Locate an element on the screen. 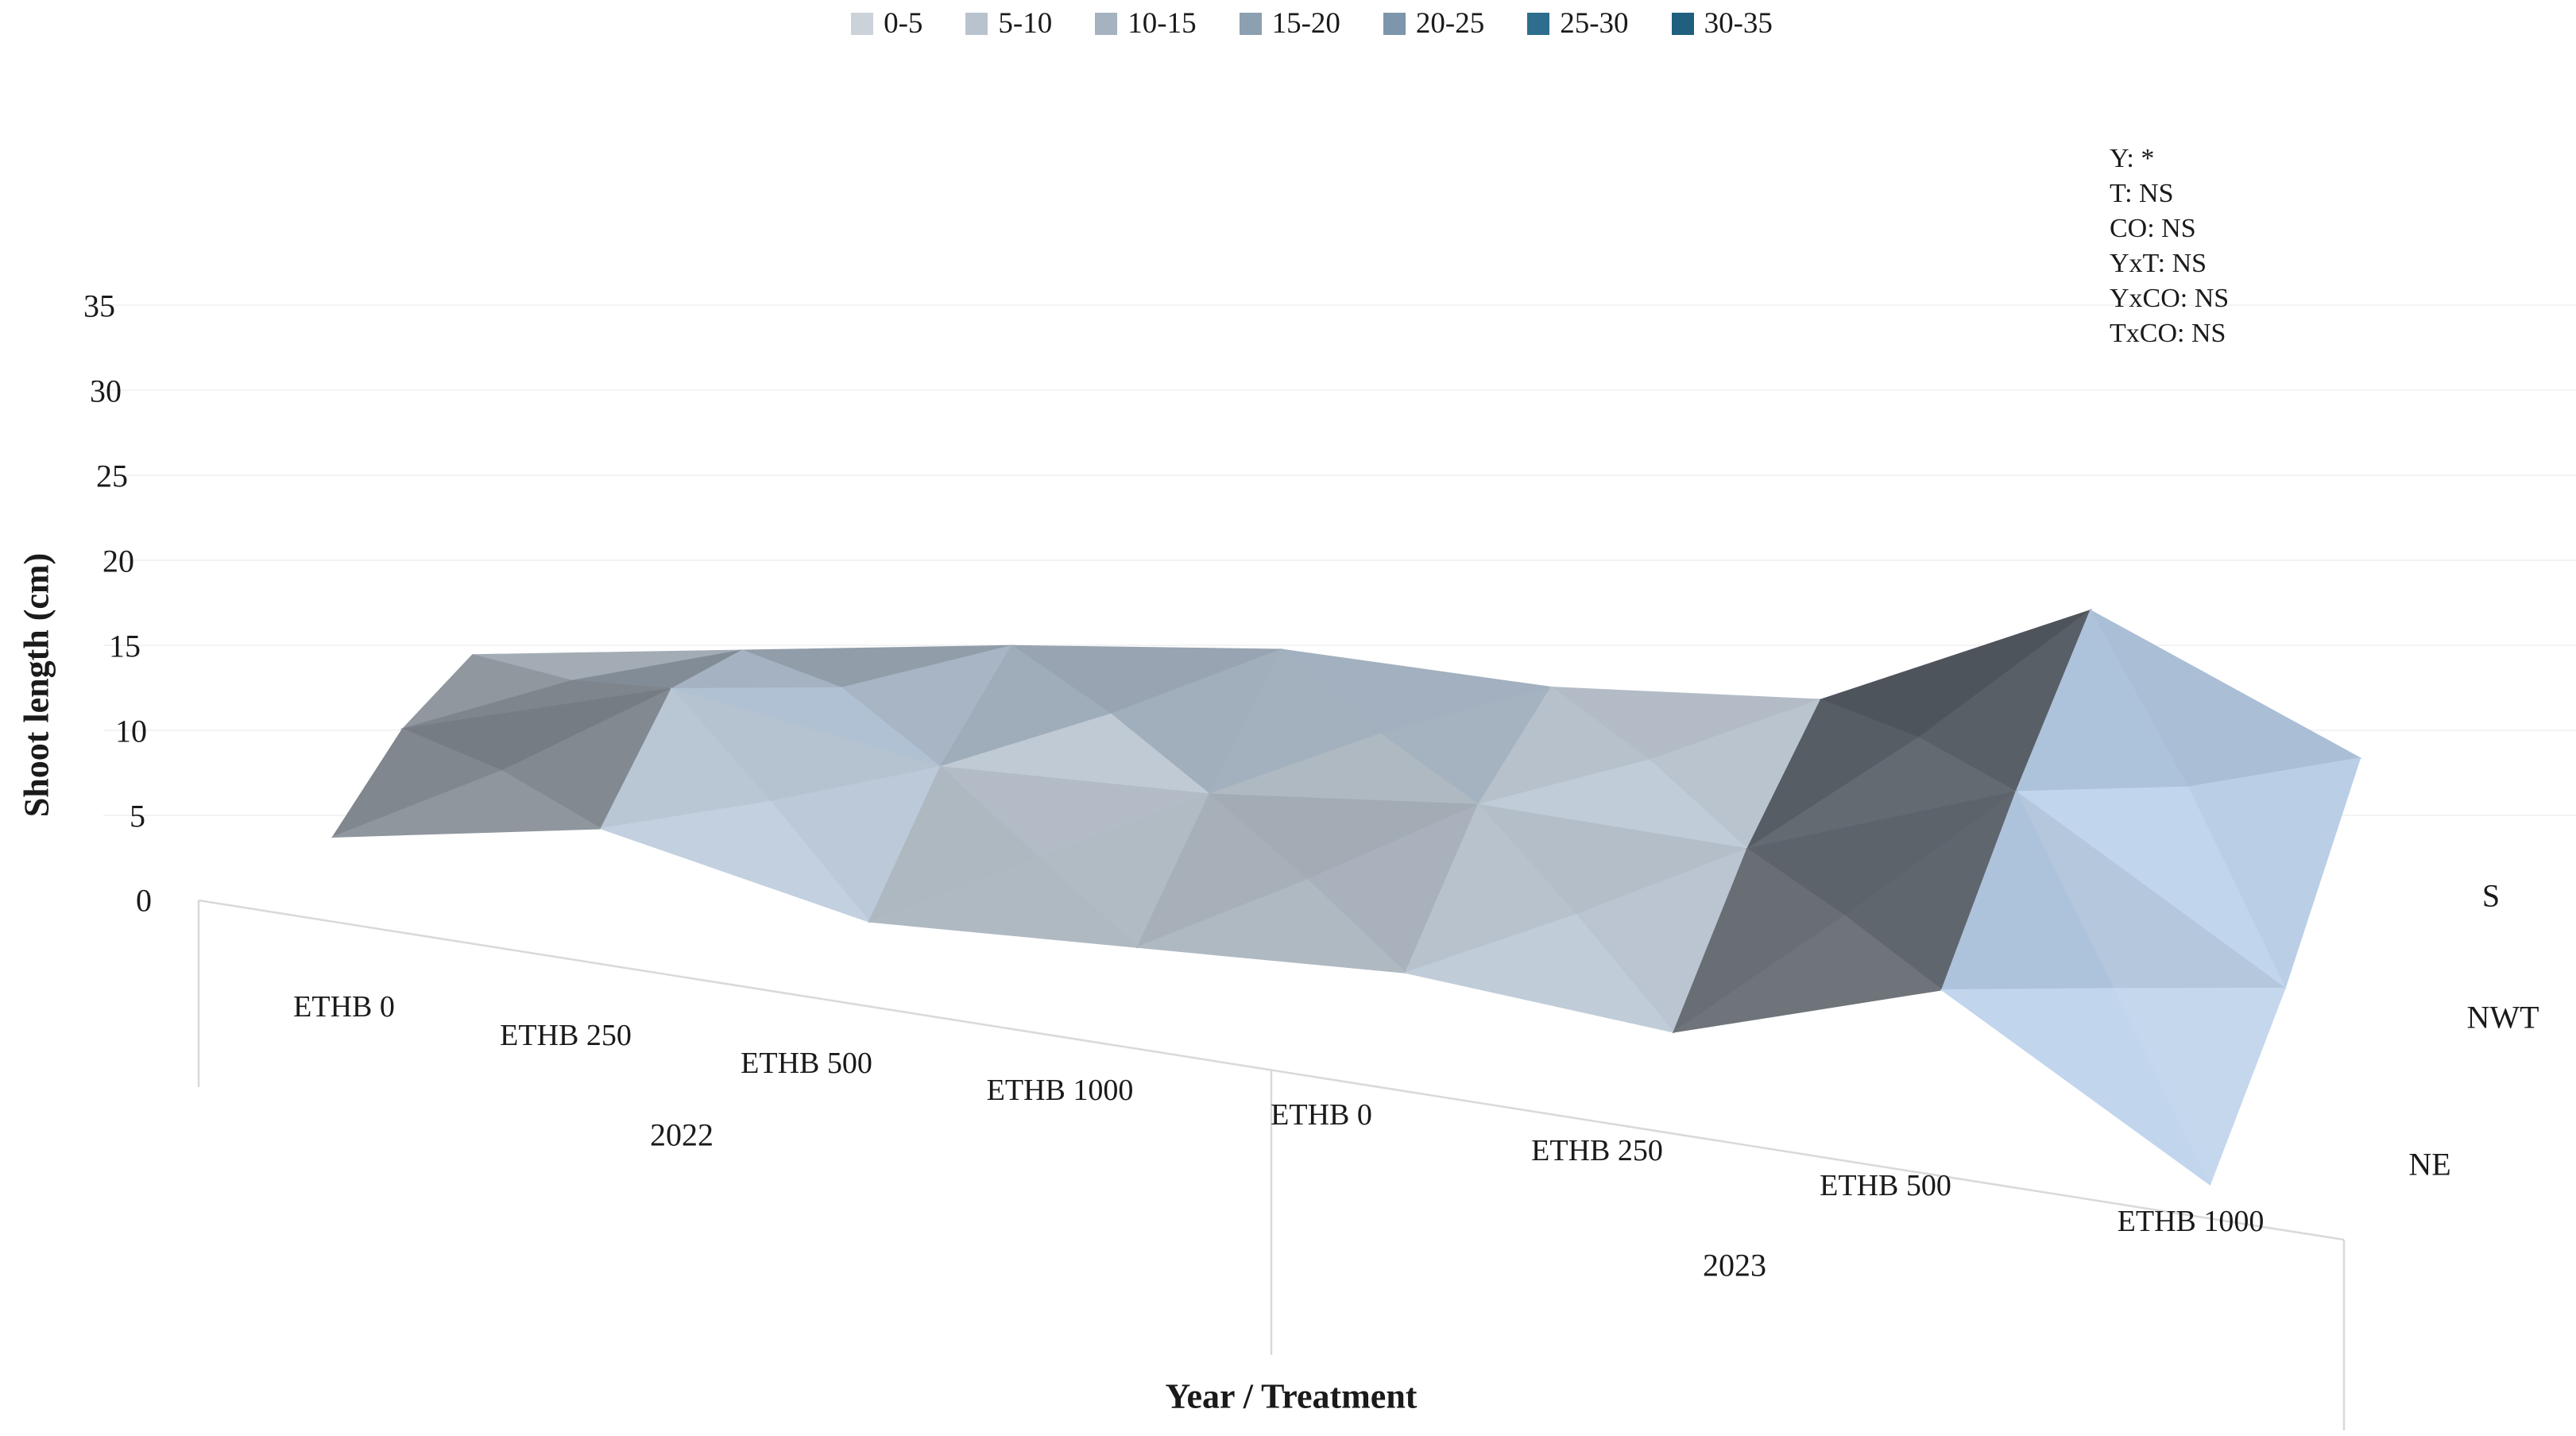  value-axis-tick: 5 is located at coordinates (137, 816).